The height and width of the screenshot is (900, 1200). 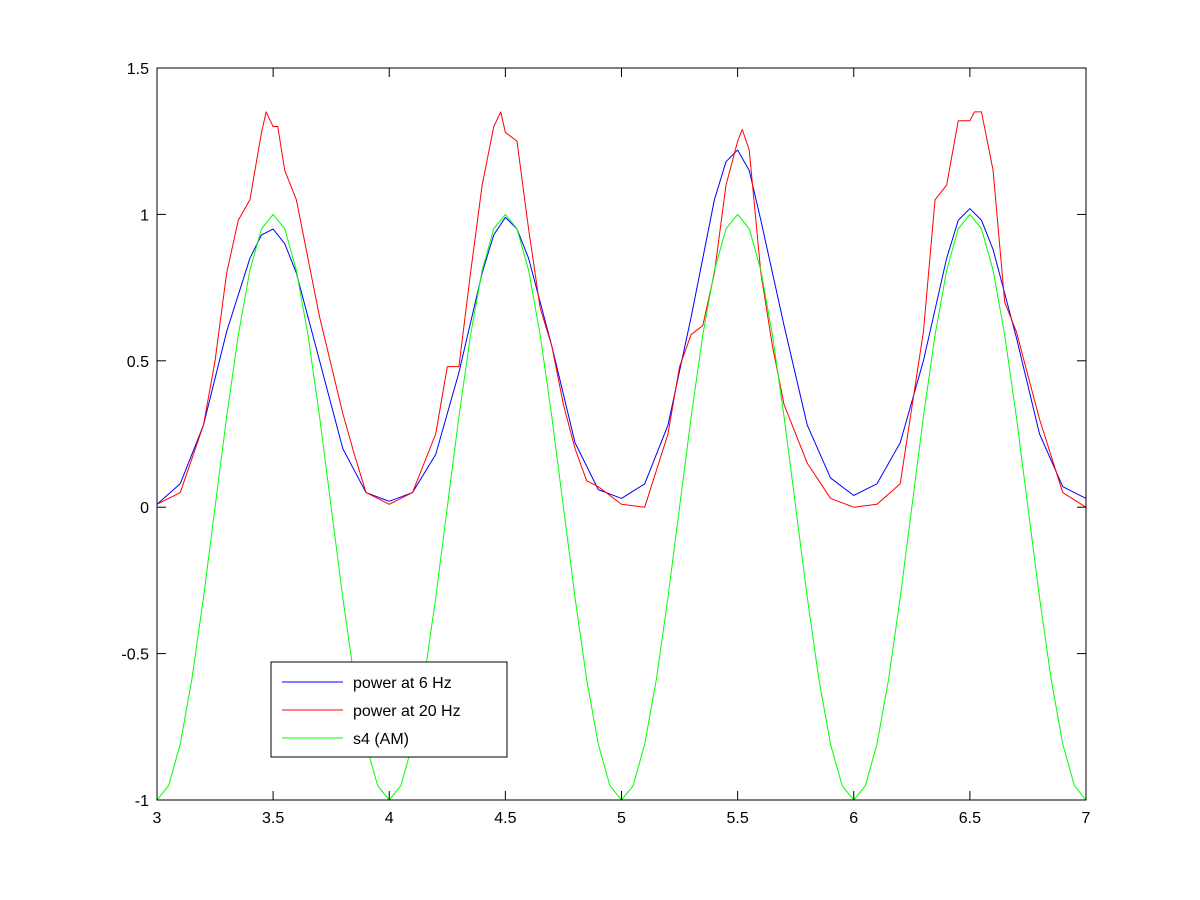 I want to click on legend-label-3: s4 (AM), so click(x=381, y=739).